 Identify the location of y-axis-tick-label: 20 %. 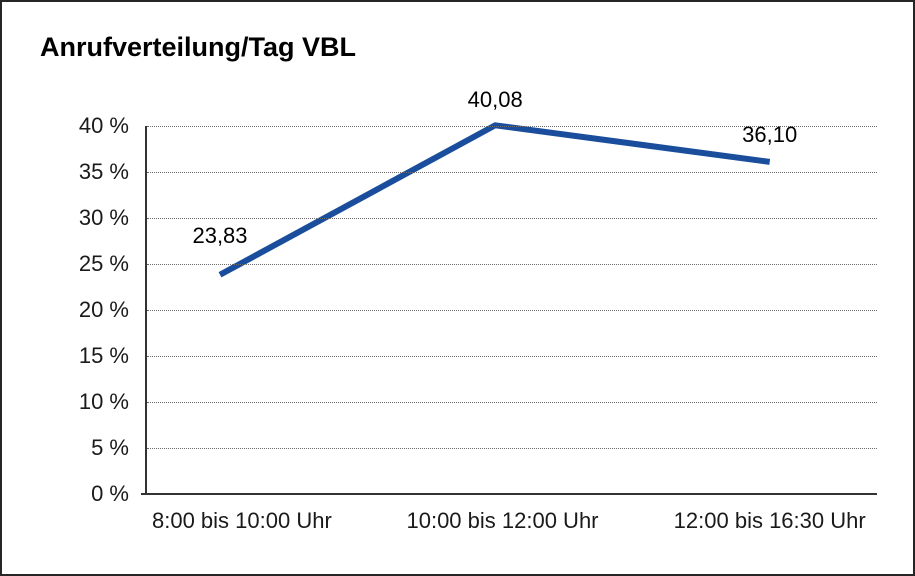
(103, 309).